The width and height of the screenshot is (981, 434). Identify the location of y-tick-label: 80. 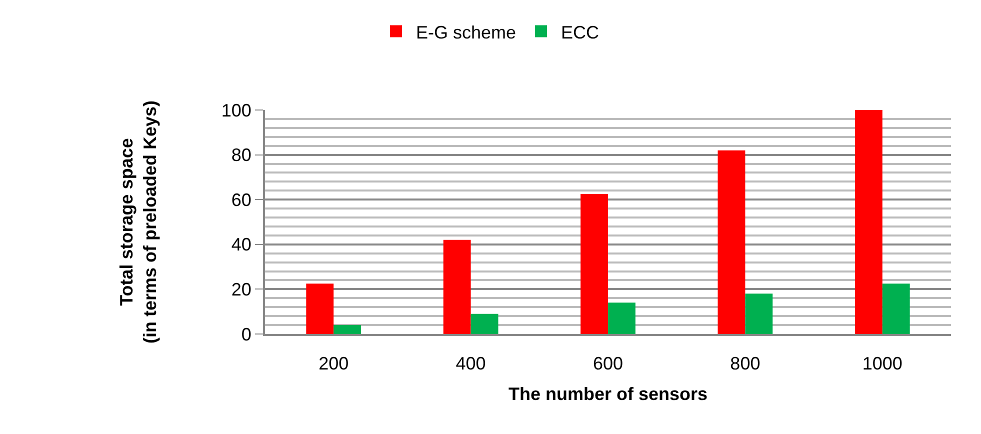
(241, 155).